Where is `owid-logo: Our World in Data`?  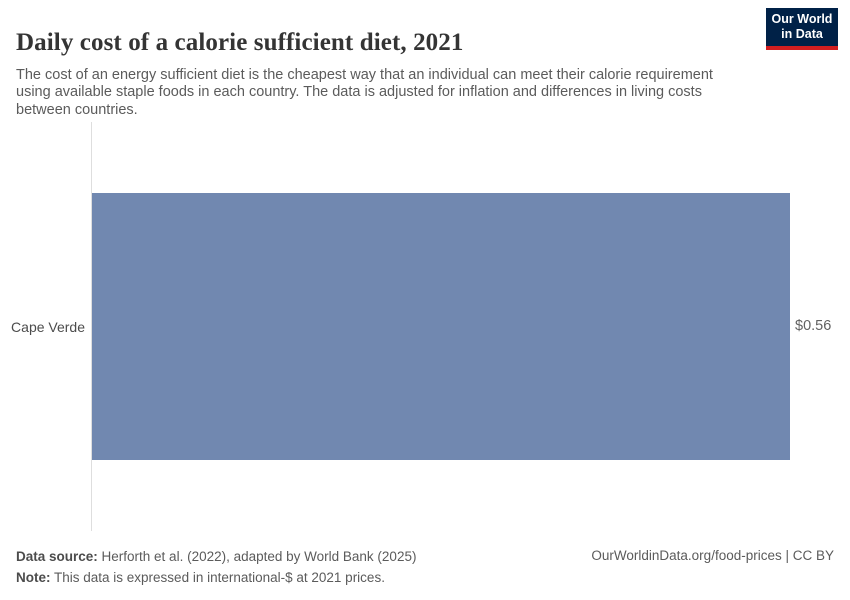
owid-logo: Our World in Data is located at coordinates (802, 29).